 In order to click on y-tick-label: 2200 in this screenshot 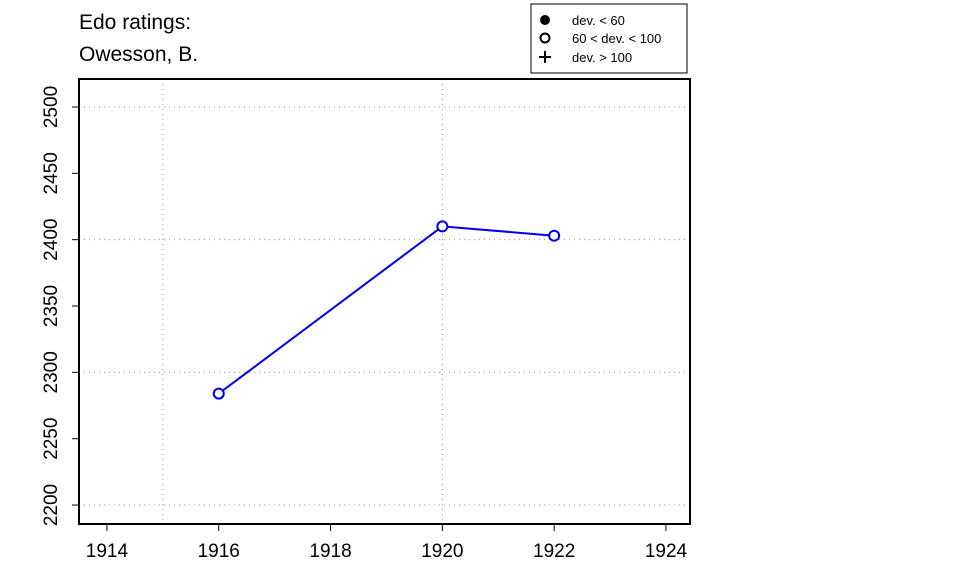, I will do `click(51, 505)`.